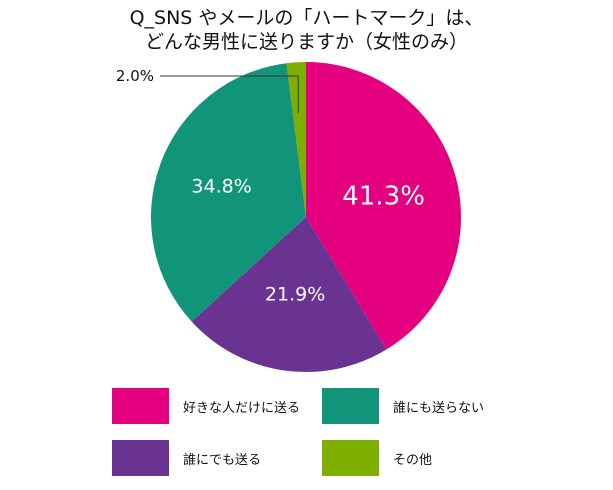 The height and width of the screenshot is (490, 613). What do you see at coordinates (242, 408) in the screenshot?
I see `legend-label-only-loved-one: 好きな人だけに送る` at bounding box center [242, 408].